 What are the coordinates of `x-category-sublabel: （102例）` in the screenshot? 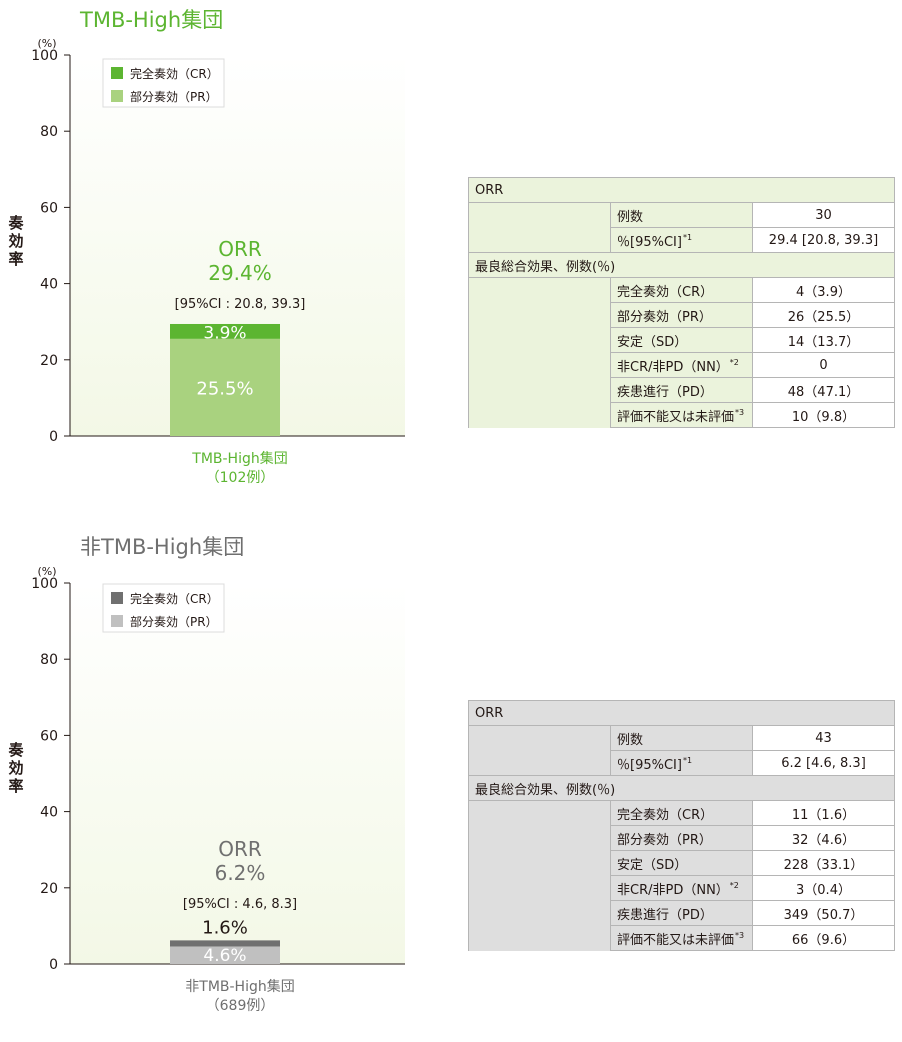 It's located at (240, 478).